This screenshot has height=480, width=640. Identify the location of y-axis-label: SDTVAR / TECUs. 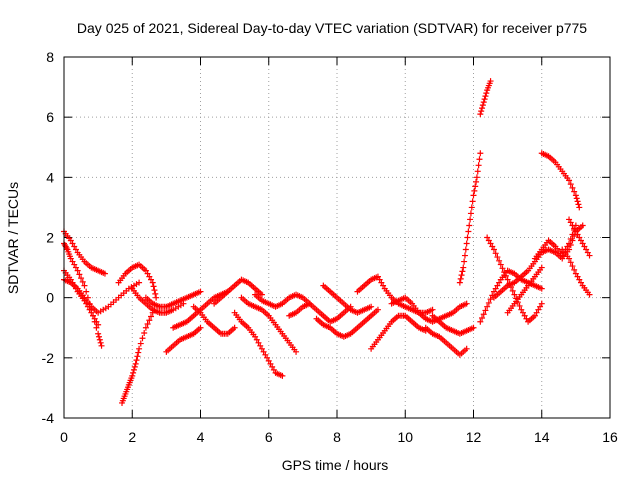
(13, 238).